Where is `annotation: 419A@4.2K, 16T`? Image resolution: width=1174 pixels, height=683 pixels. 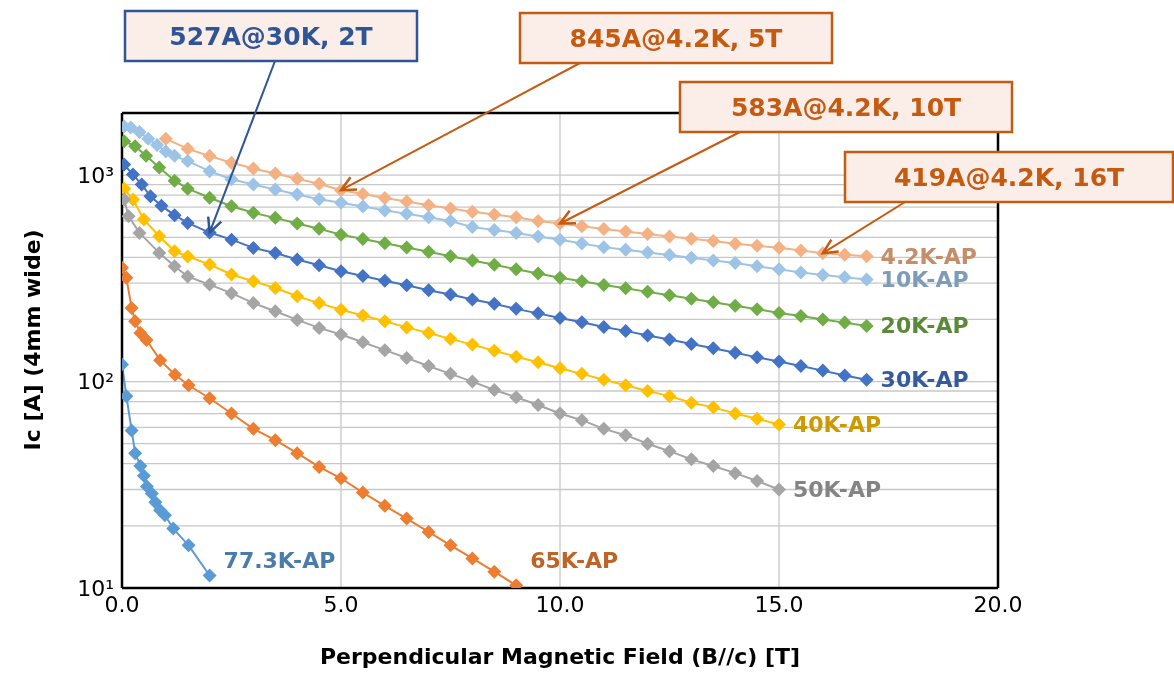
annotation: 419A@4.2K, 16T is located at coordinates (1009, 177).